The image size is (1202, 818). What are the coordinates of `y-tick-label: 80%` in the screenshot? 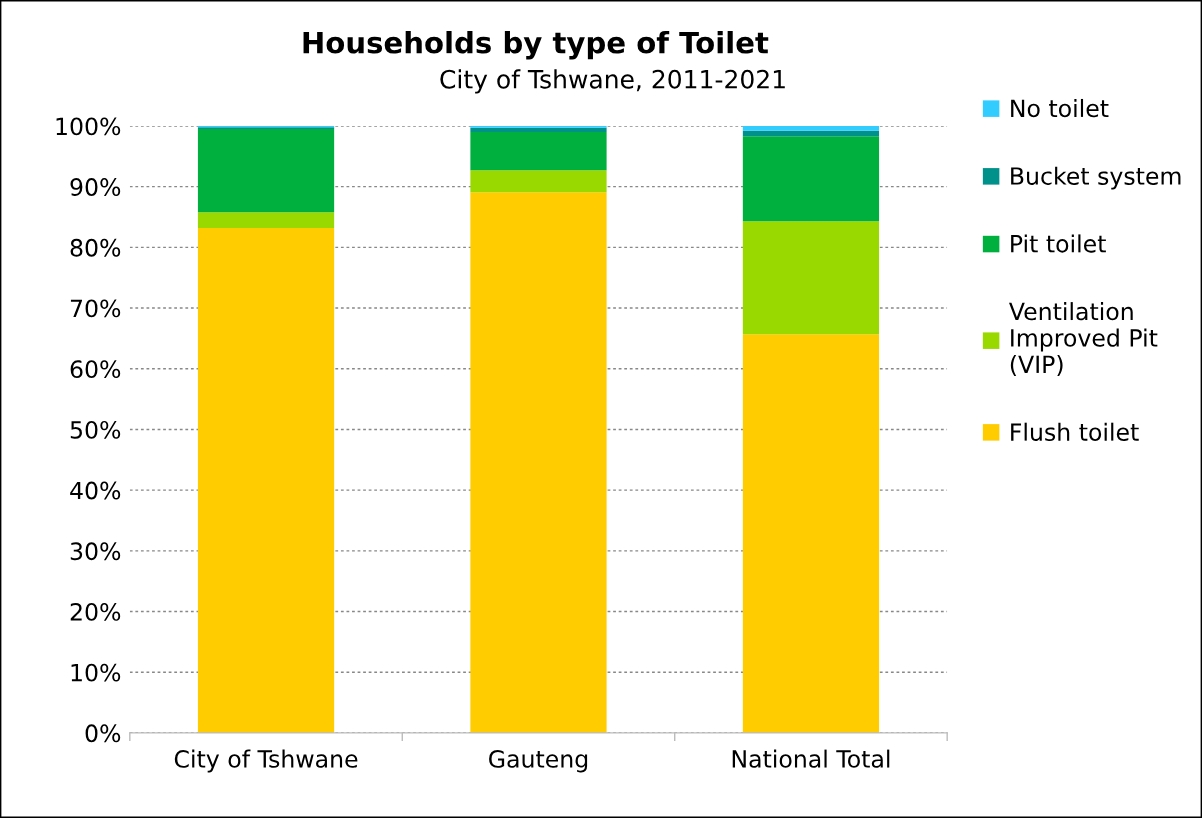 It's located at (95, 247).